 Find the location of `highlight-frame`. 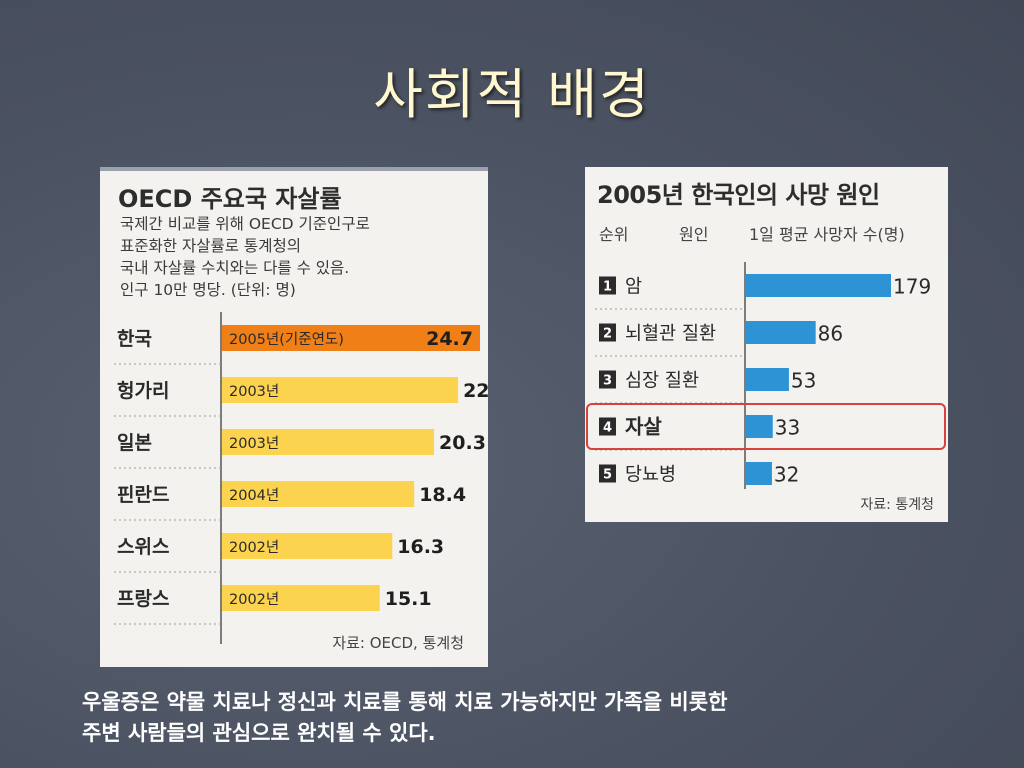

highlight-frame is located at coordinates (766, 426).